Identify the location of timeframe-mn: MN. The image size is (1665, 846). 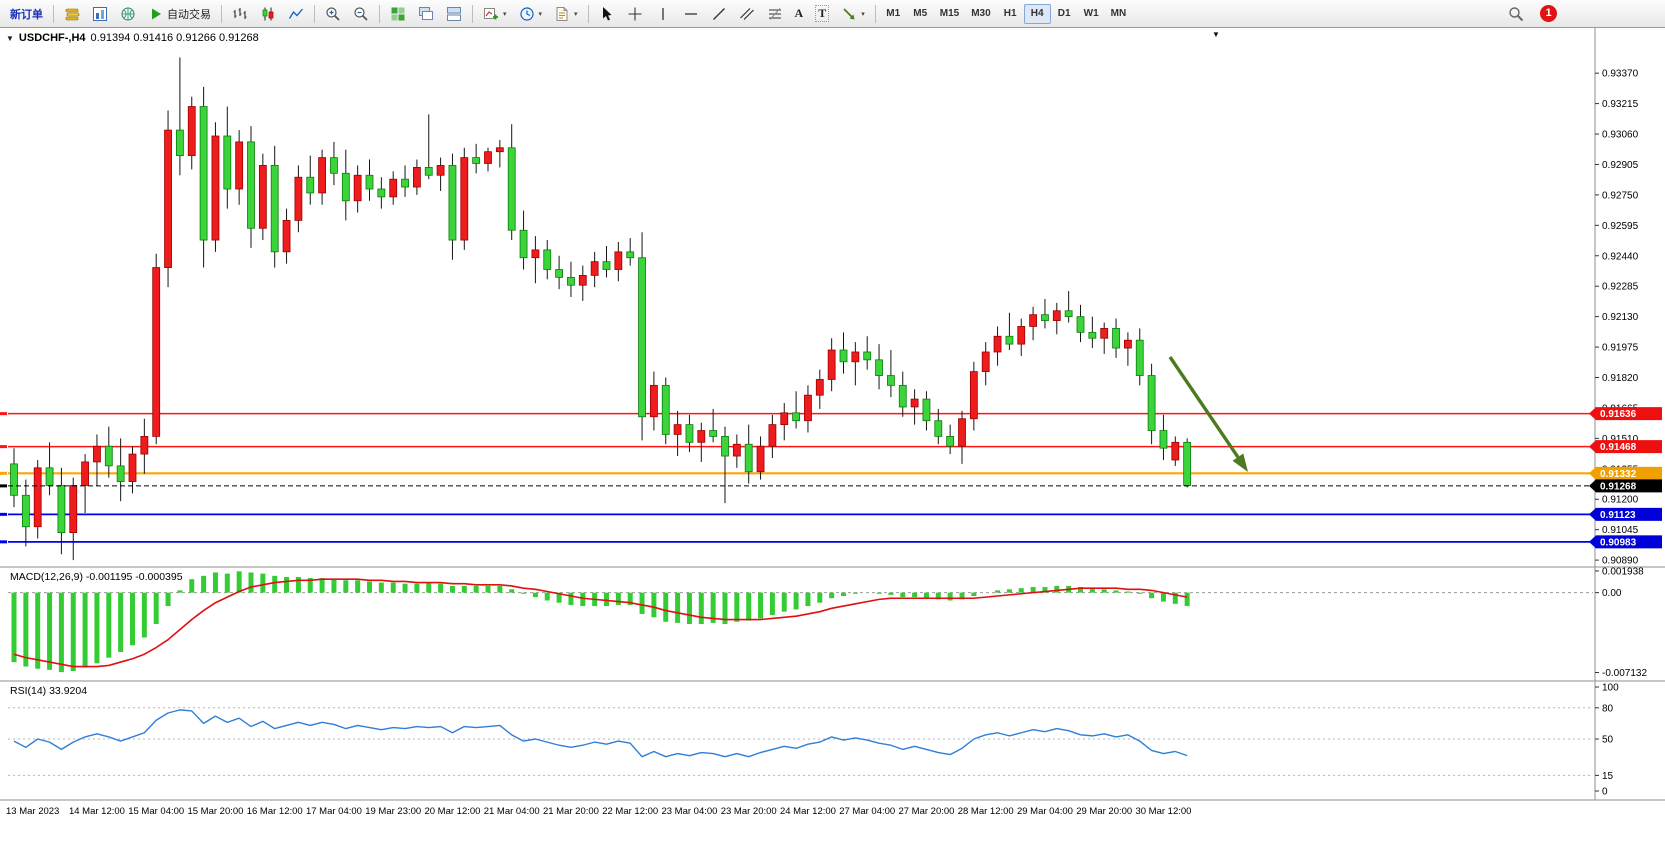
(1119, 14).